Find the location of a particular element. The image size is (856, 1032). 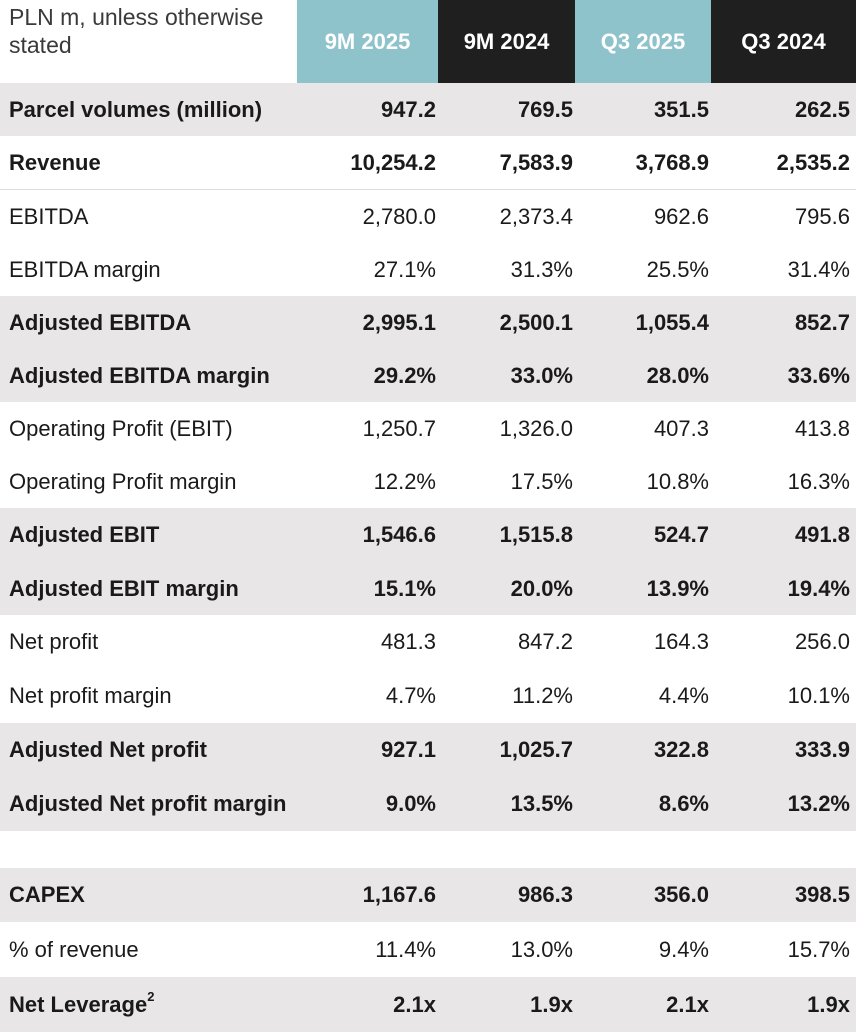

value-q3-2025: 962.6 is located at coordinates (681, 216).